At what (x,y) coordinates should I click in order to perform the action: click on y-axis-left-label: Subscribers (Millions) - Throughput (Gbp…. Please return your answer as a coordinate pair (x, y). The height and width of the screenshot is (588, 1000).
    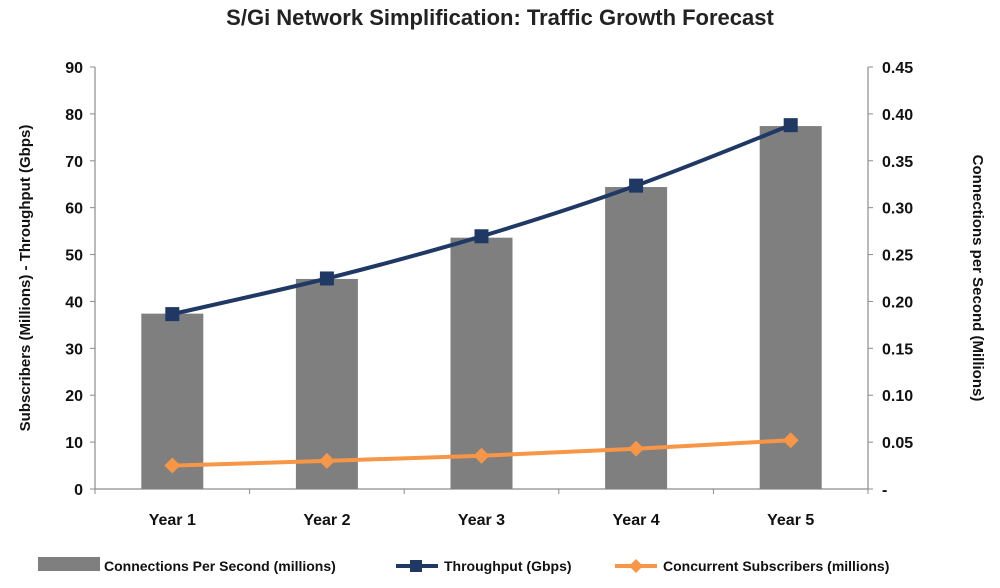
    Looking at the image, I should click on (25, 278).